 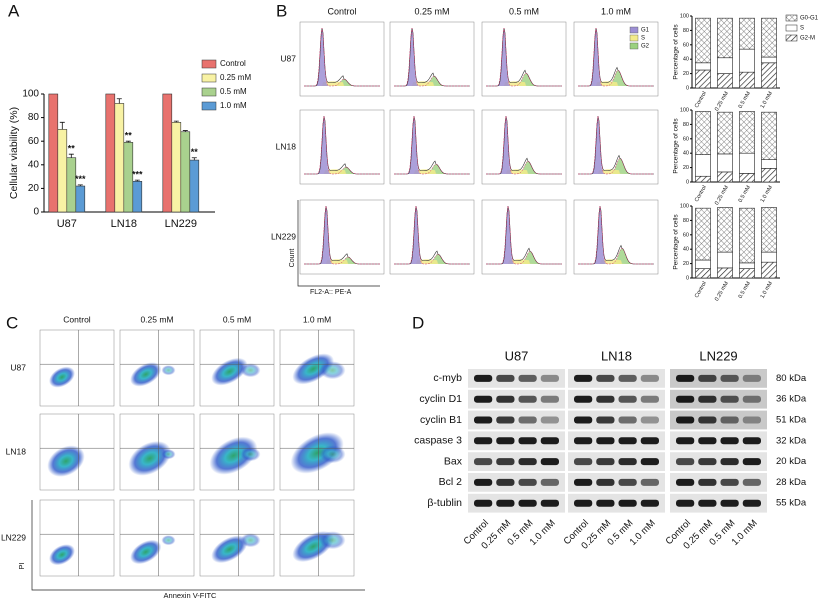 What do you see at coordinates (331, 292) in the screenshot?
I see `axis-label: FL2-A:: PE-A` at bounding box center [331, 292].